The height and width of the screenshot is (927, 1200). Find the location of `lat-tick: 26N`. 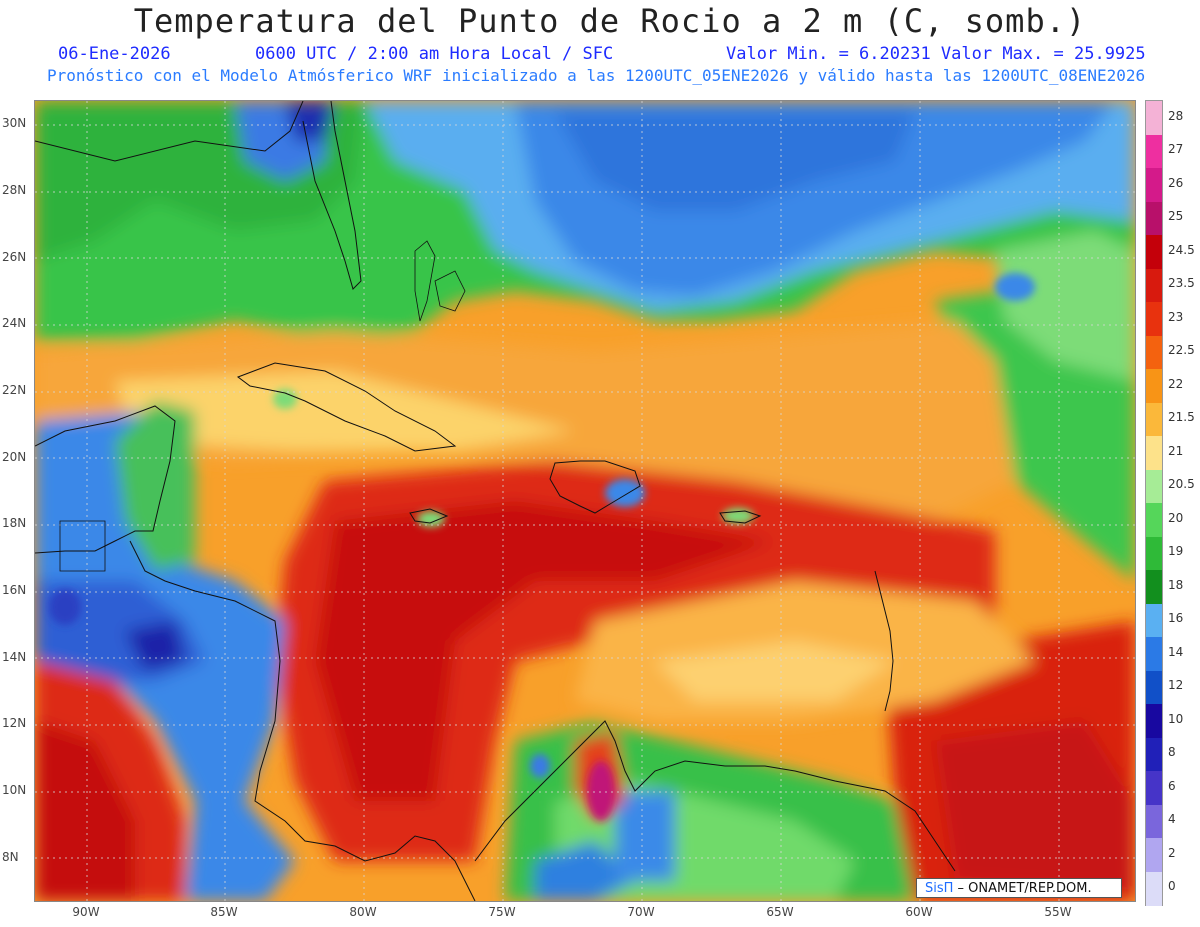

lat-tick: 26N is located at coordinates (14, 257).